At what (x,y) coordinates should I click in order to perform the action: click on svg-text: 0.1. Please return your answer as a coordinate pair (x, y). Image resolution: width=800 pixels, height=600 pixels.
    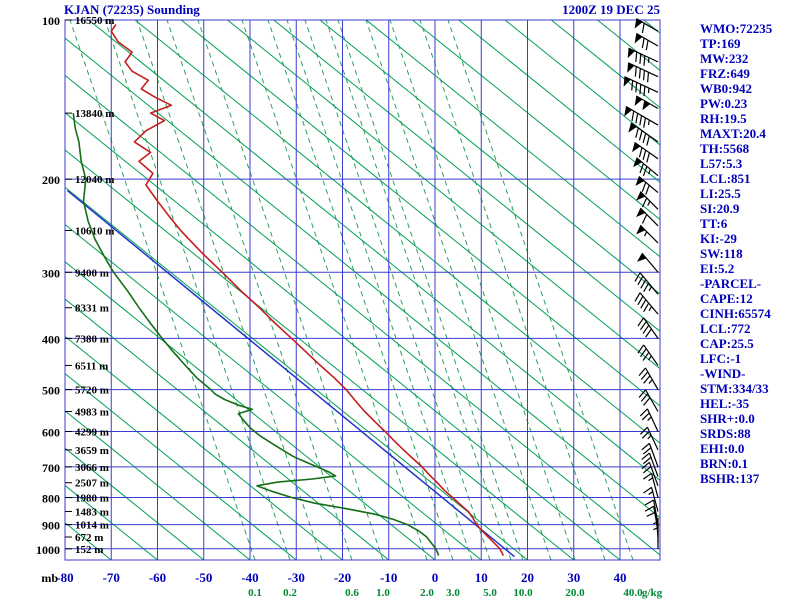
    Looking at the image, I should click on (255, 593).